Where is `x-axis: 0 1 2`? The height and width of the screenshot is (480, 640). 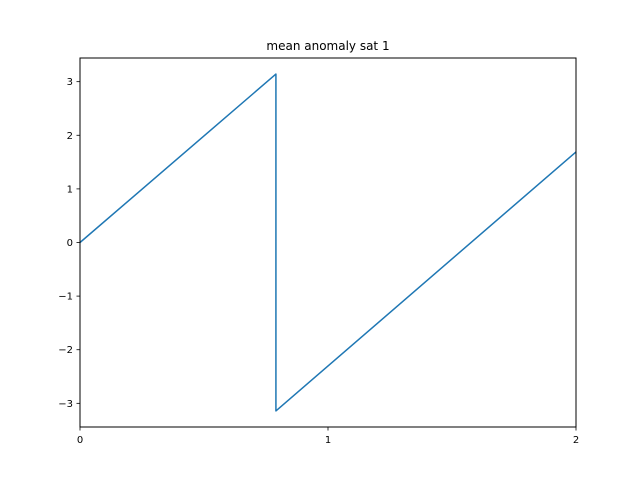
x-axis: 0 1 2 is located at coordinates (328, 436).